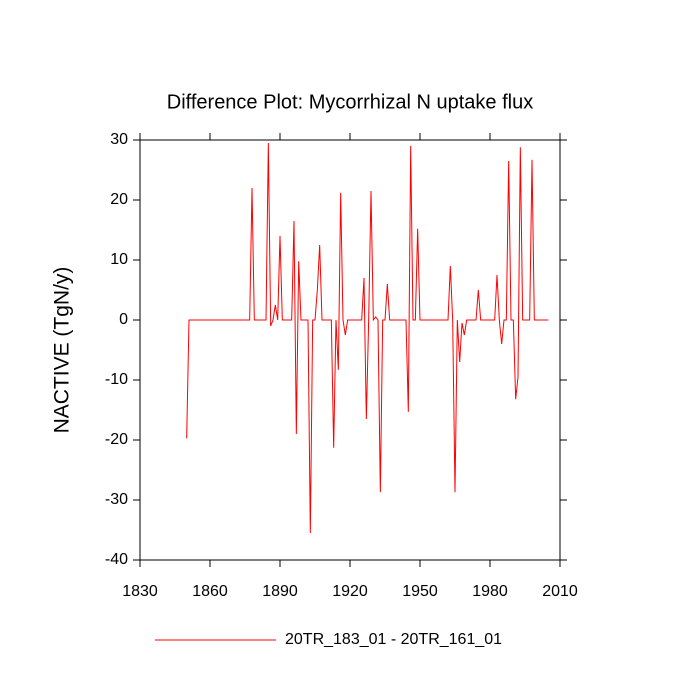 This screenshot has height=700, width=700. What do you see at coordinates (140, 591) in the screenshot?
I see `x-tick-label: 1830` at bounding box center [140, 591].